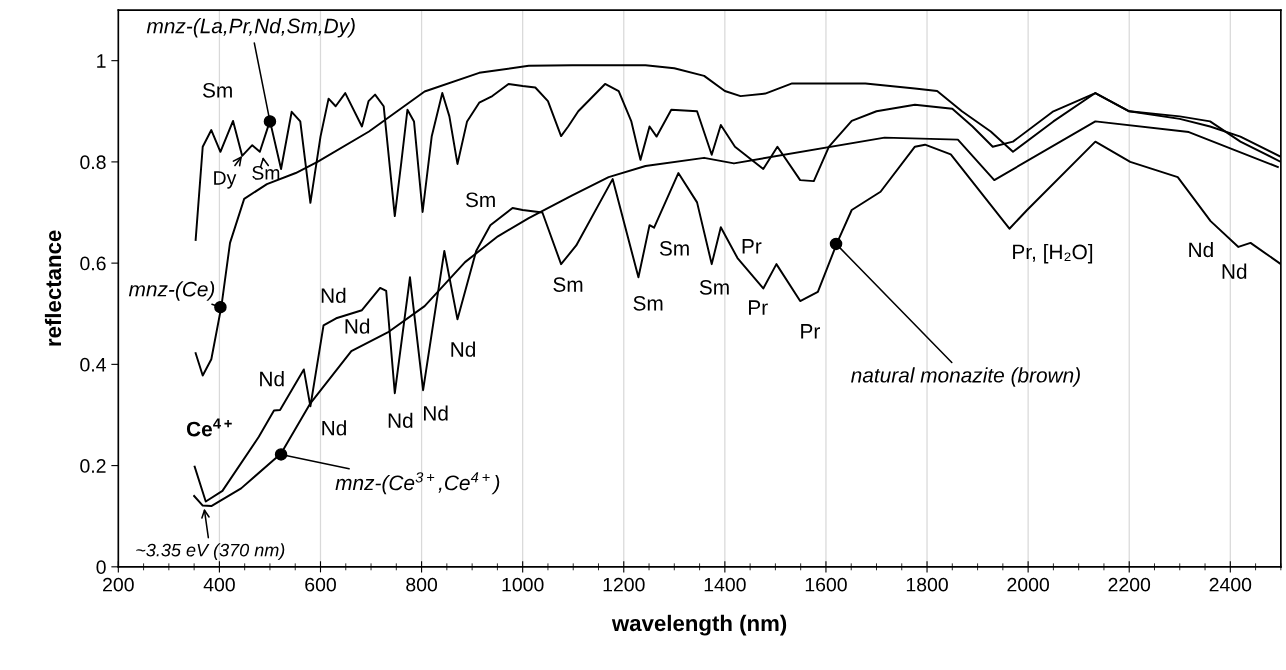  What do you see at coordinates (699, 625) in the screenshot?
I see `x-axis-title: wavelength (nm)` at bounding box center [699, 625].